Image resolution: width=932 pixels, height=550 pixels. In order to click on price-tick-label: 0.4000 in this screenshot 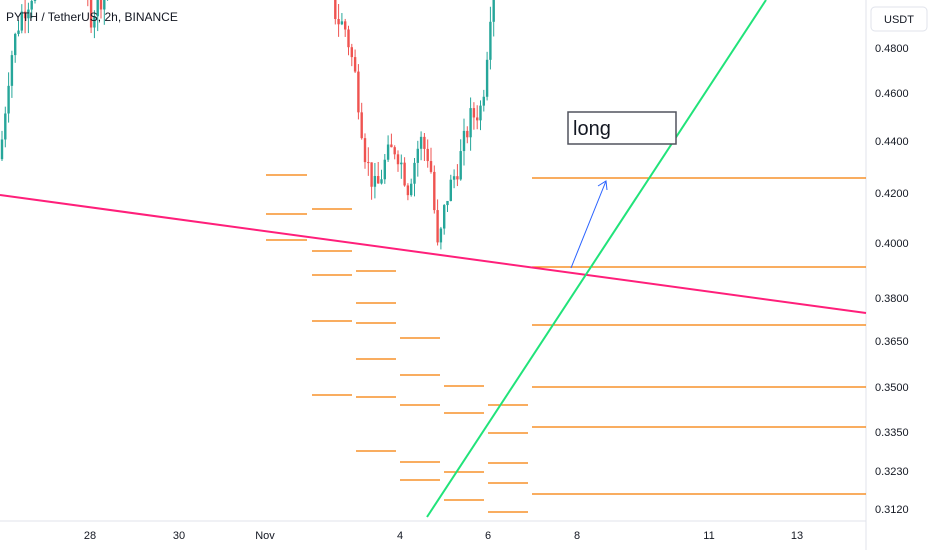, I will do `click(892, 244)`.